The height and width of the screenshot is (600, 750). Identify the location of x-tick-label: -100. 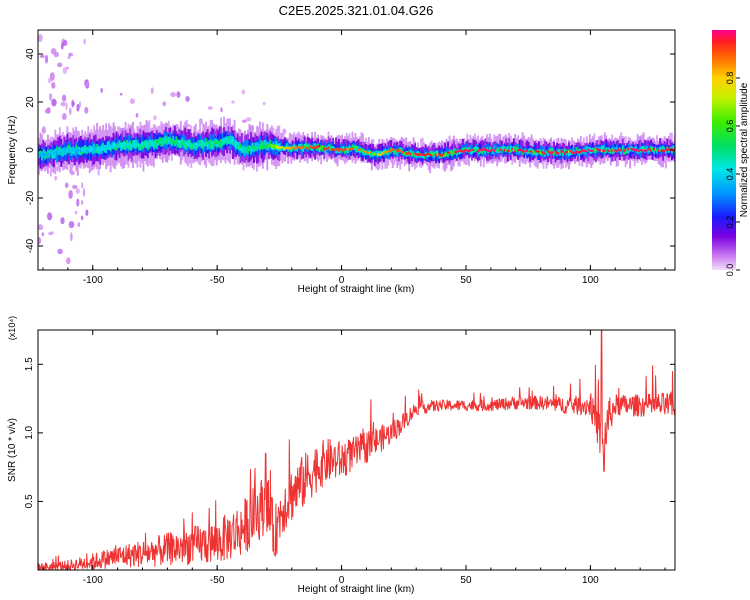
(93, 580).